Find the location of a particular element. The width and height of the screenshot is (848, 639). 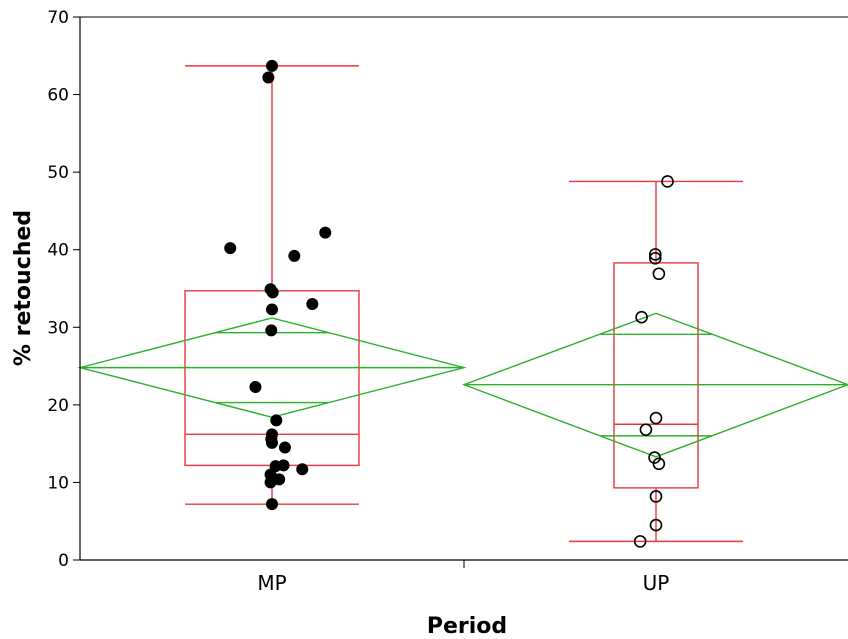

y-tick-label: 50 is located at coordinates (58, 173).